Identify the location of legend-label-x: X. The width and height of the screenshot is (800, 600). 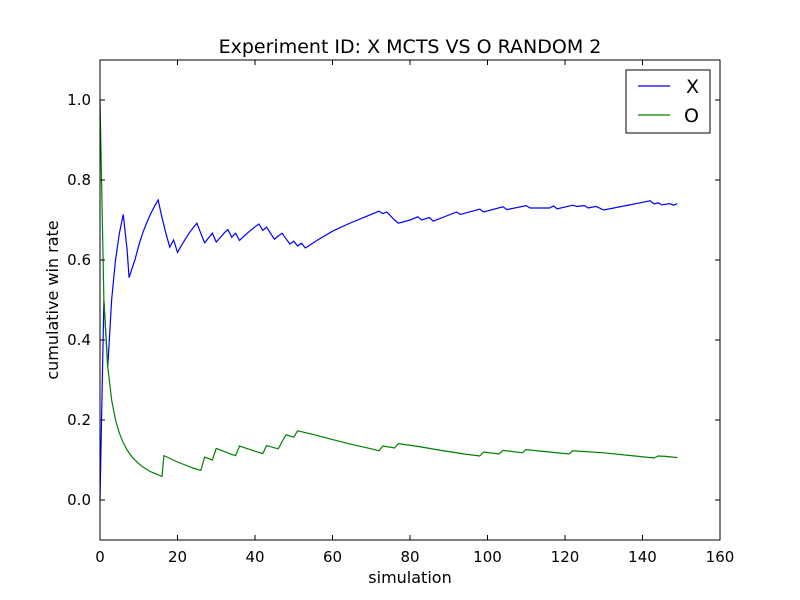
(692, 87).